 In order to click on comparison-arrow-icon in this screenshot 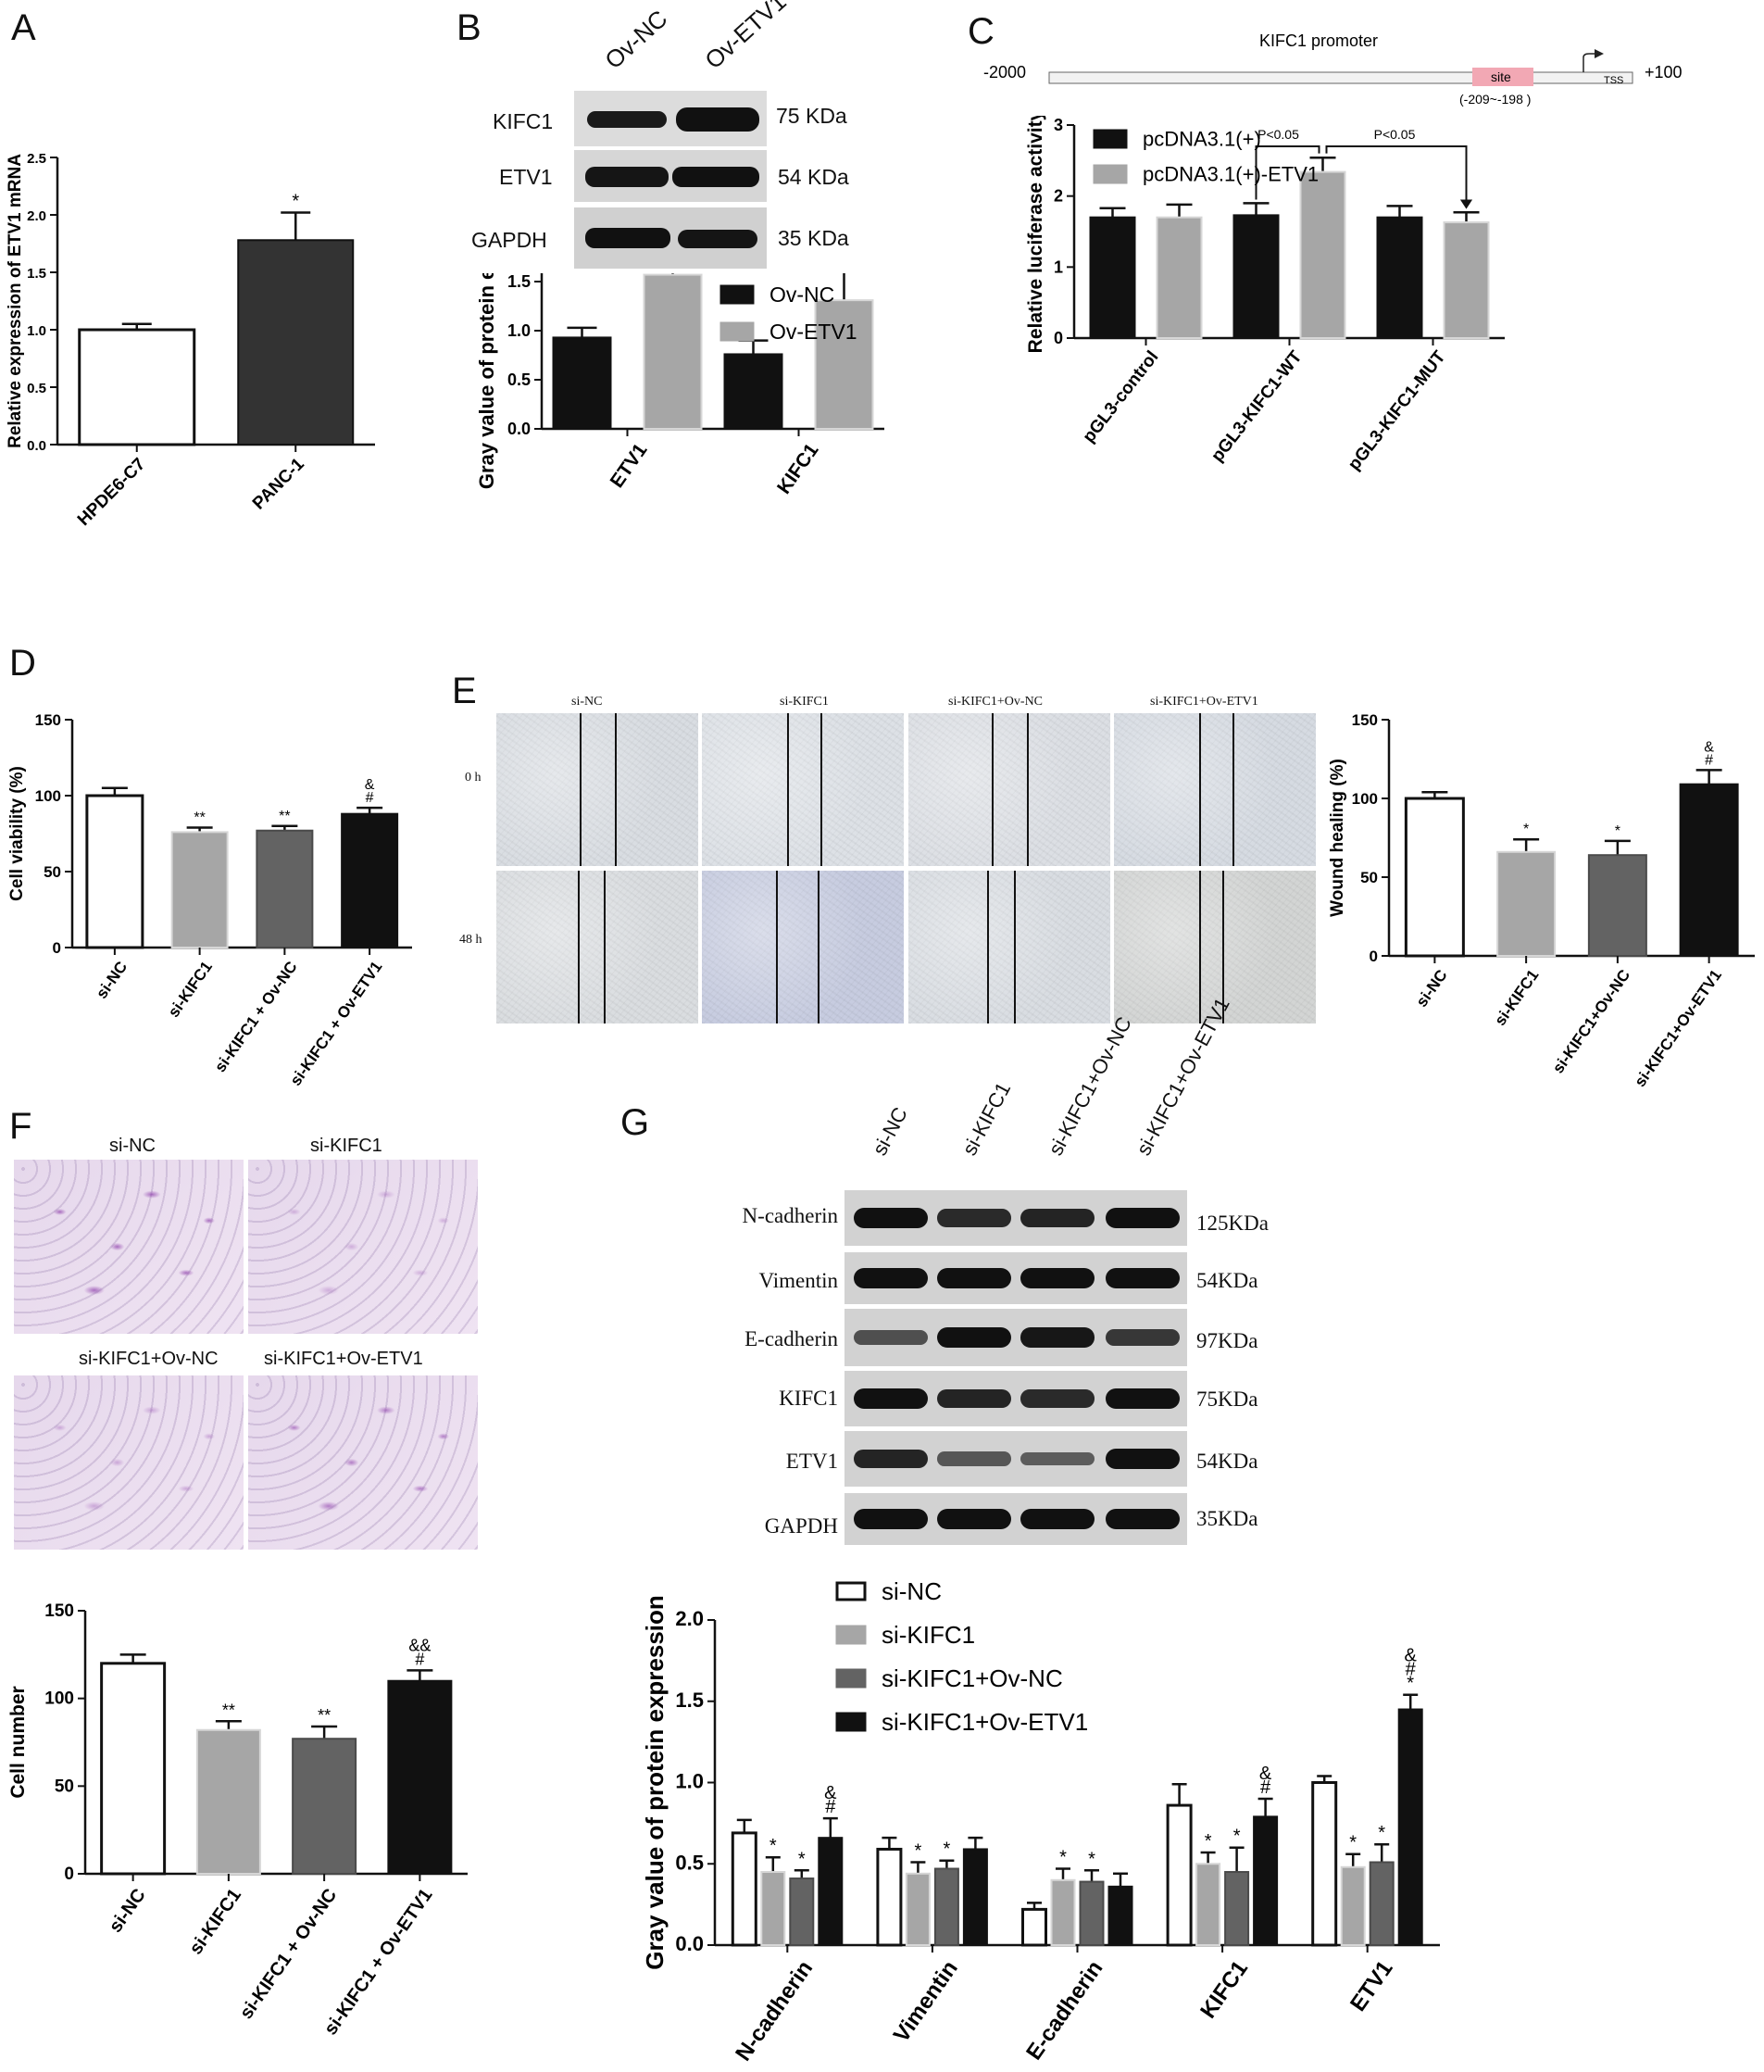, I will do `click(1466, 204)`.